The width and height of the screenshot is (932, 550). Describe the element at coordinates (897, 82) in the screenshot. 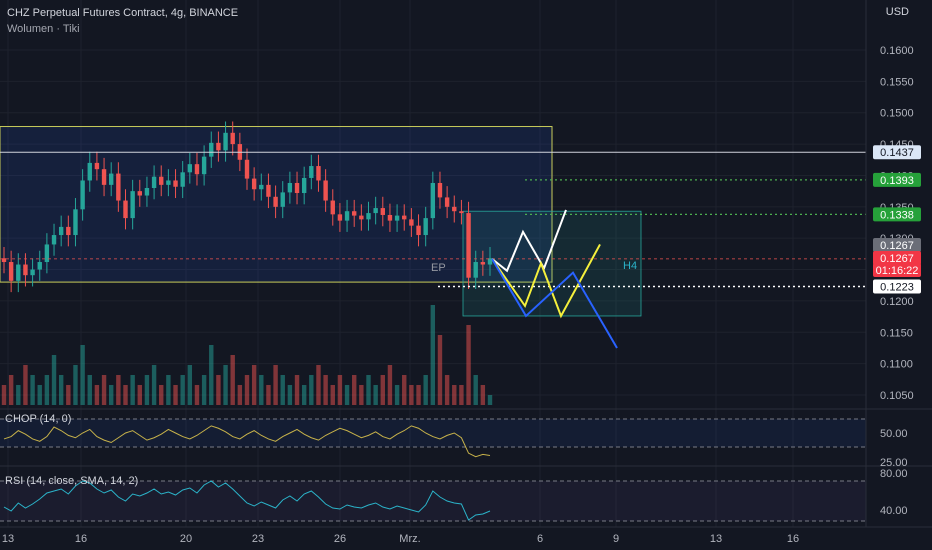

I see `price-tick-1: 0.1550` at that location.